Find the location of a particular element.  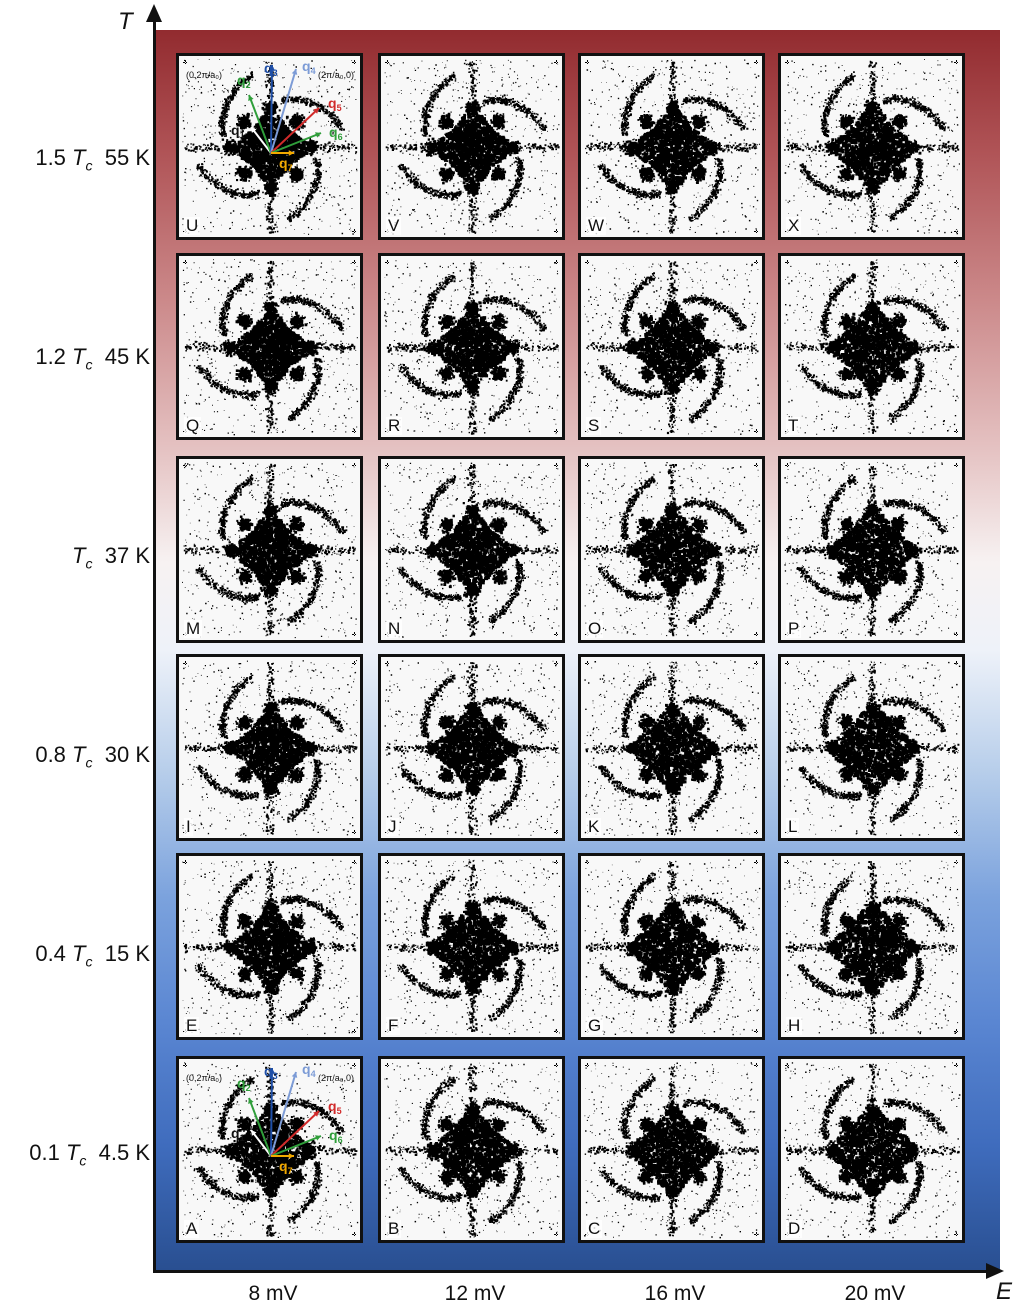

column-label-3: 16 mV is located at coordinates (675, 1293).